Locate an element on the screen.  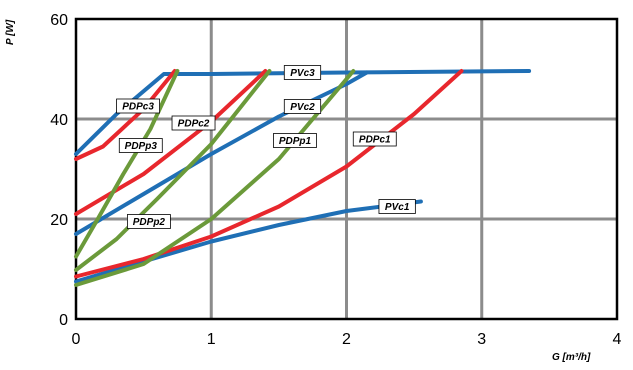
series-label-pdpp1: PDPp1 is located at coordinates (295, 140).